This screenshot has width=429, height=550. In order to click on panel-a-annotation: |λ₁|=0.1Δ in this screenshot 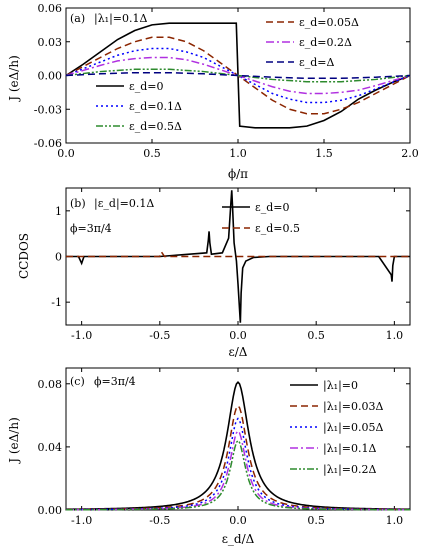, I will do `click(121, 19)`.